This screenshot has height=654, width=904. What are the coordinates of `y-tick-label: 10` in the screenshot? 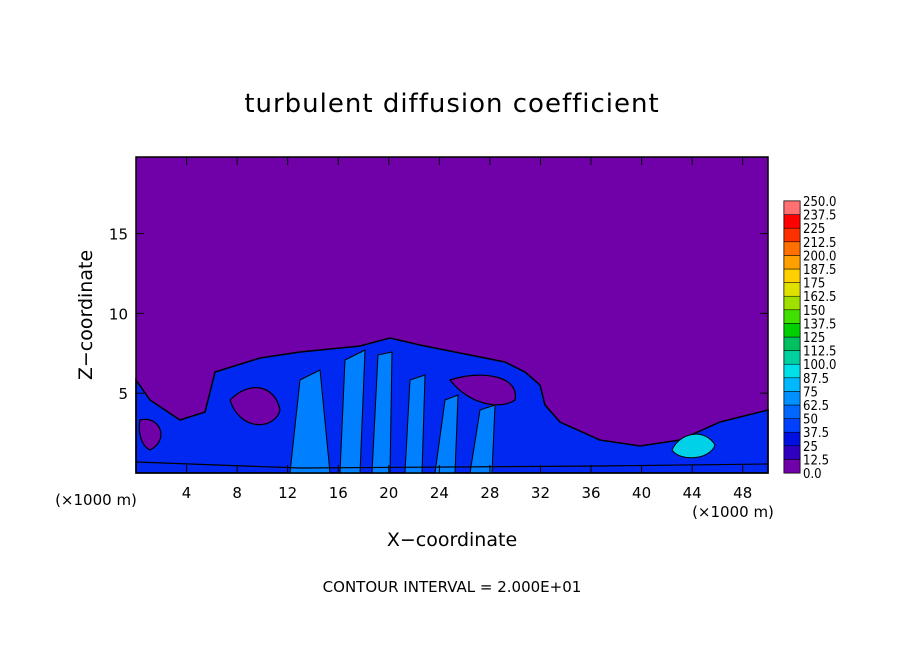 It's located at (118, 314).